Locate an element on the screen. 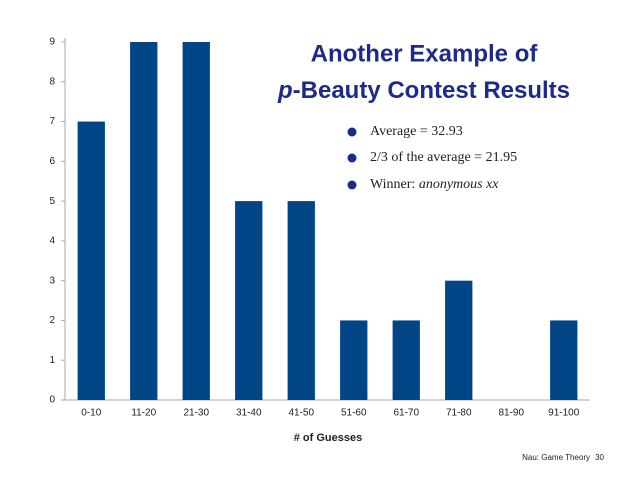 This screenshot has height=493, width=638. bullet-text: 2/3 of the average = 21.95 is located at coordinates (443, 157).